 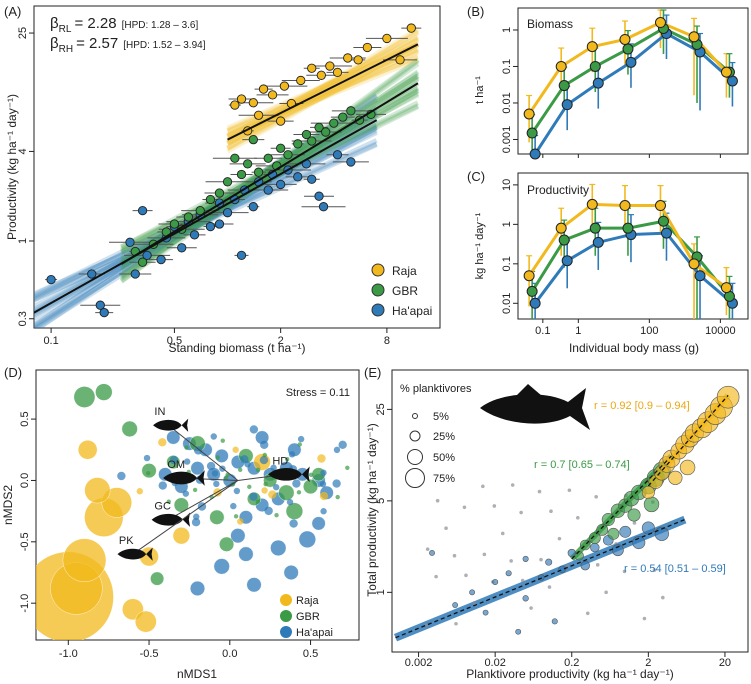 I want to click on spectrum-ytick-label: 0.1, so click(x=507, y=66).